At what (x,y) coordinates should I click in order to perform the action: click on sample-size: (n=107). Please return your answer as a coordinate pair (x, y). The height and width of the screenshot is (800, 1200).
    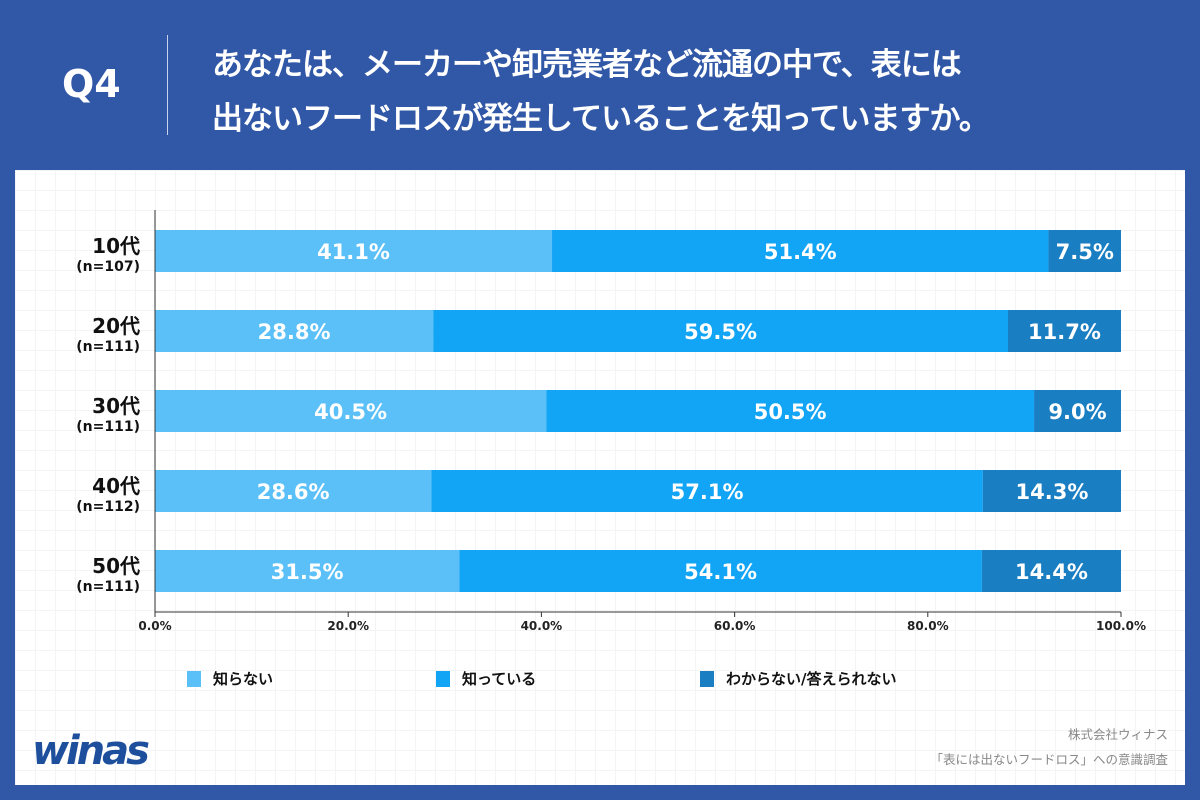
    Looking at the image, I should click on (108, 267).